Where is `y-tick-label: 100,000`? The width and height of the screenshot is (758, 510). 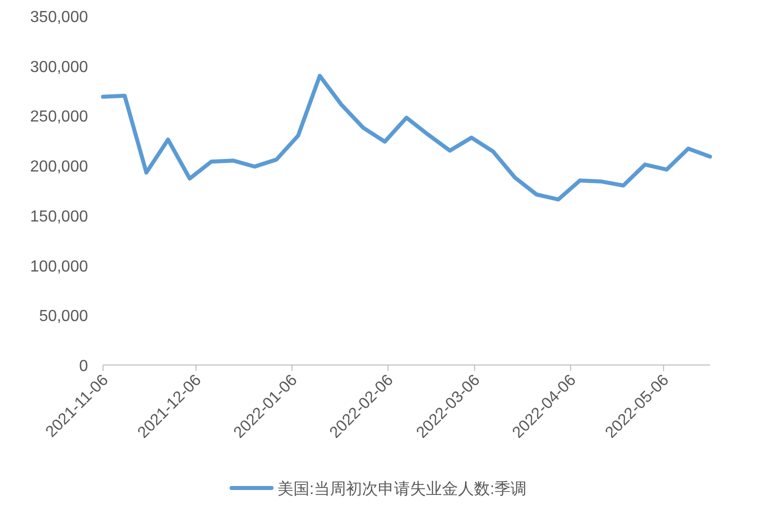 y-tick-label: 100,000 is located at coordinates (59, 267).